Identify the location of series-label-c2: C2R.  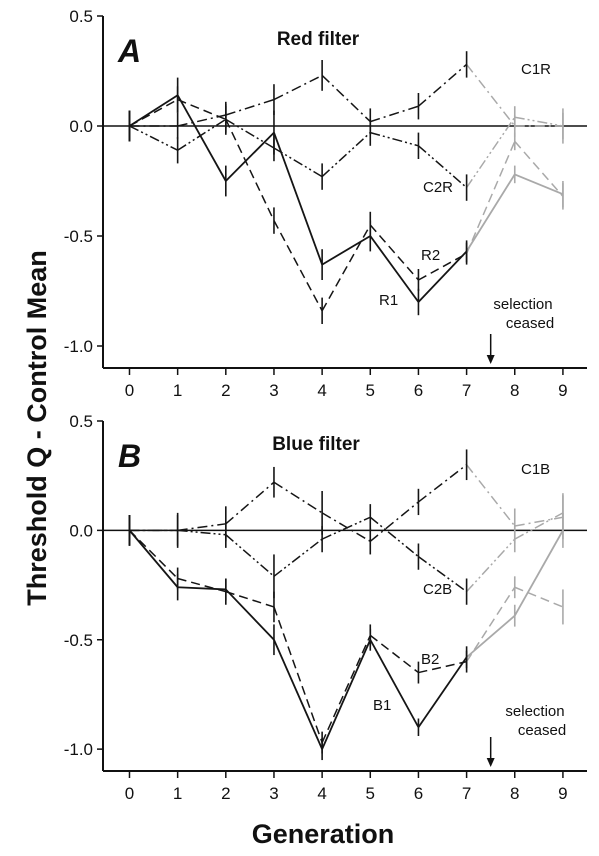
(438, 187).